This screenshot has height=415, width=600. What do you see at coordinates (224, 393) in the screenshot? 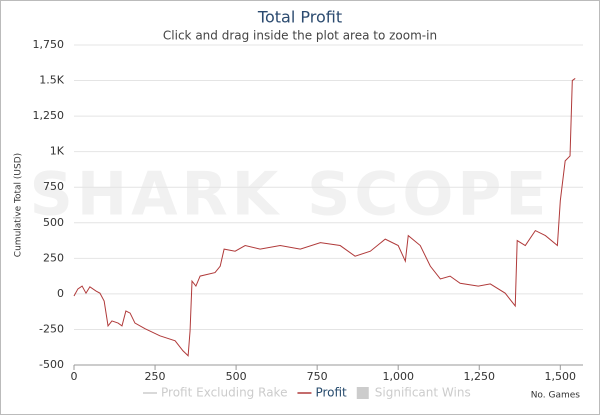
I see `legend-label: Profit Excluding Rake` at bounding box center [224, 393].